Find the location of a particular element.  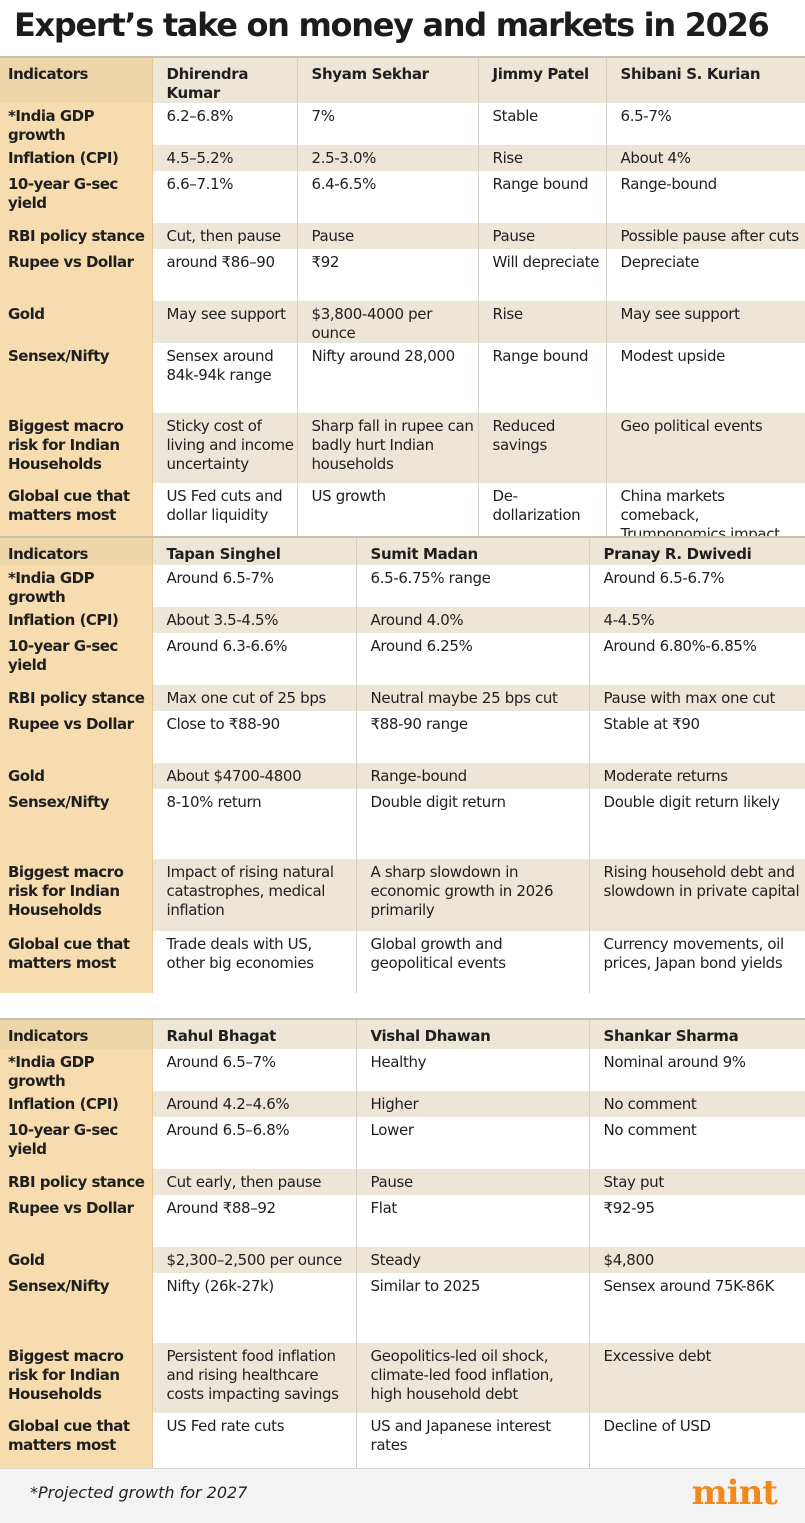

table-cell: Double digit return likely is located at coordinates (696, 824).